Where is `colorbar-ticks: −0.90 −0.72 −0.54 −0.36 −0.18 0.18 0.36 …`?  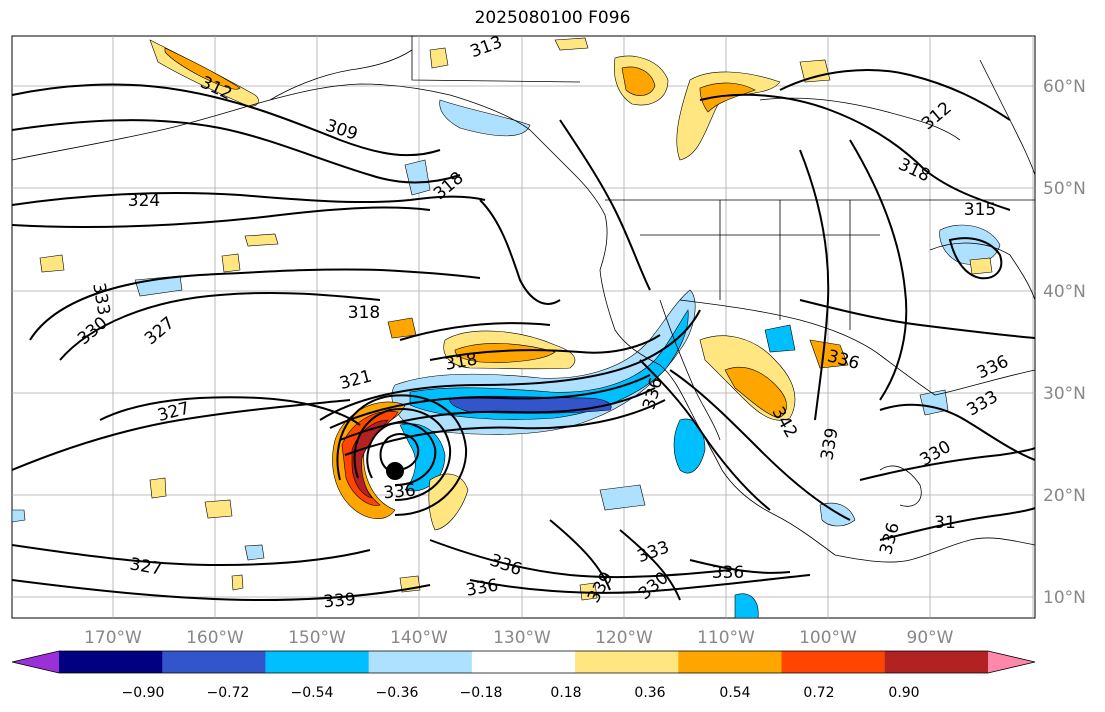
colorbar-ticks: −0.90 −0.72 −0.54 −0.36 −0.18 0.18 0.36 … is located at coordinates (521, 693).